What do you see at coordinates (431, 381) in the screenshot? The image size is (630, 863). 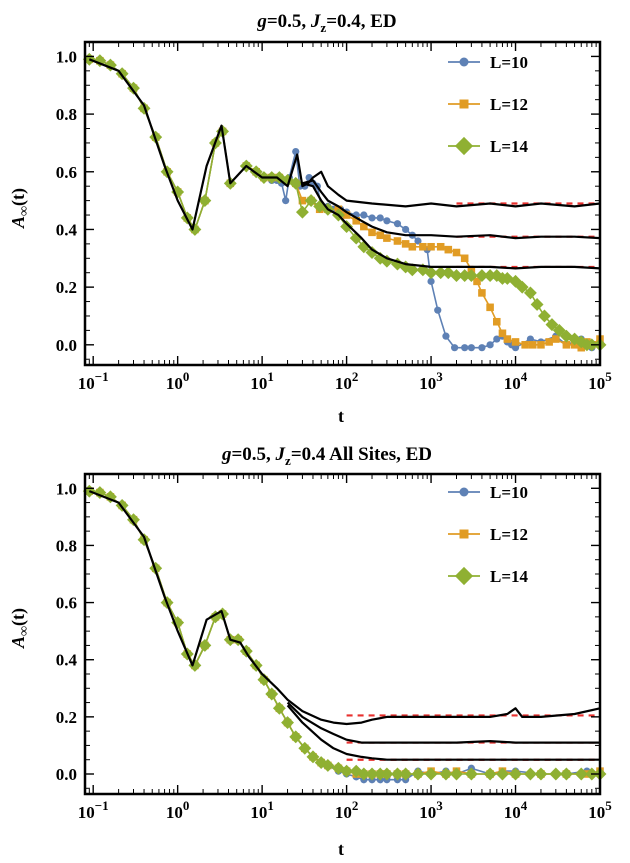 I see `chart-1-x-tick-label: 10³` at bounding box center [431, 381].